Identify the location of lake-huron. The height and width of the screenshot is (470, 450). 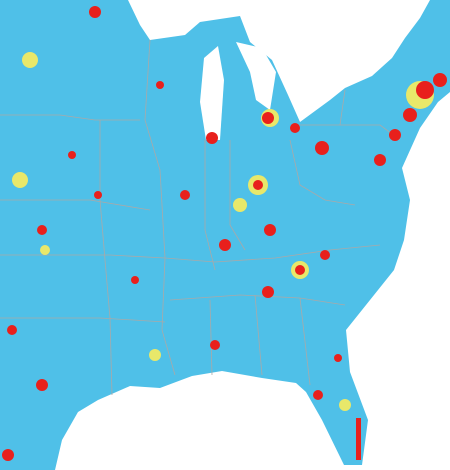
(256, 76).